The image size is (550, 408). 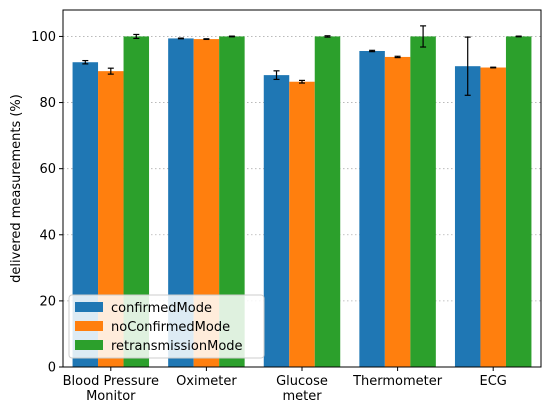 I want to click on y-tick-label: 60, so click(x=47, y=169).